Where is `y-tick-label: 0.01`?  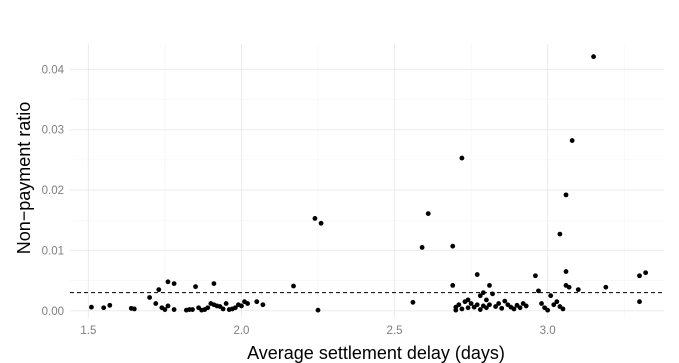
y-tick-label: 0.01 is located at coordinates (53, 251).